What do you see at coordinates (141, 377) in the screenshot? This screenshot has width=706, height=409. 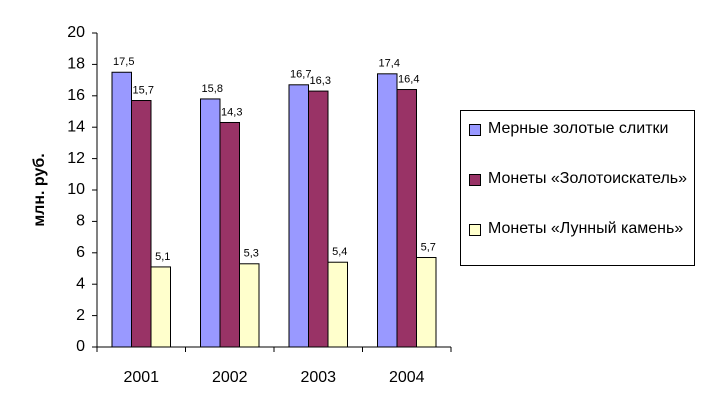 I see `x-tick-label: 2001` at bounding box center [141, 377].